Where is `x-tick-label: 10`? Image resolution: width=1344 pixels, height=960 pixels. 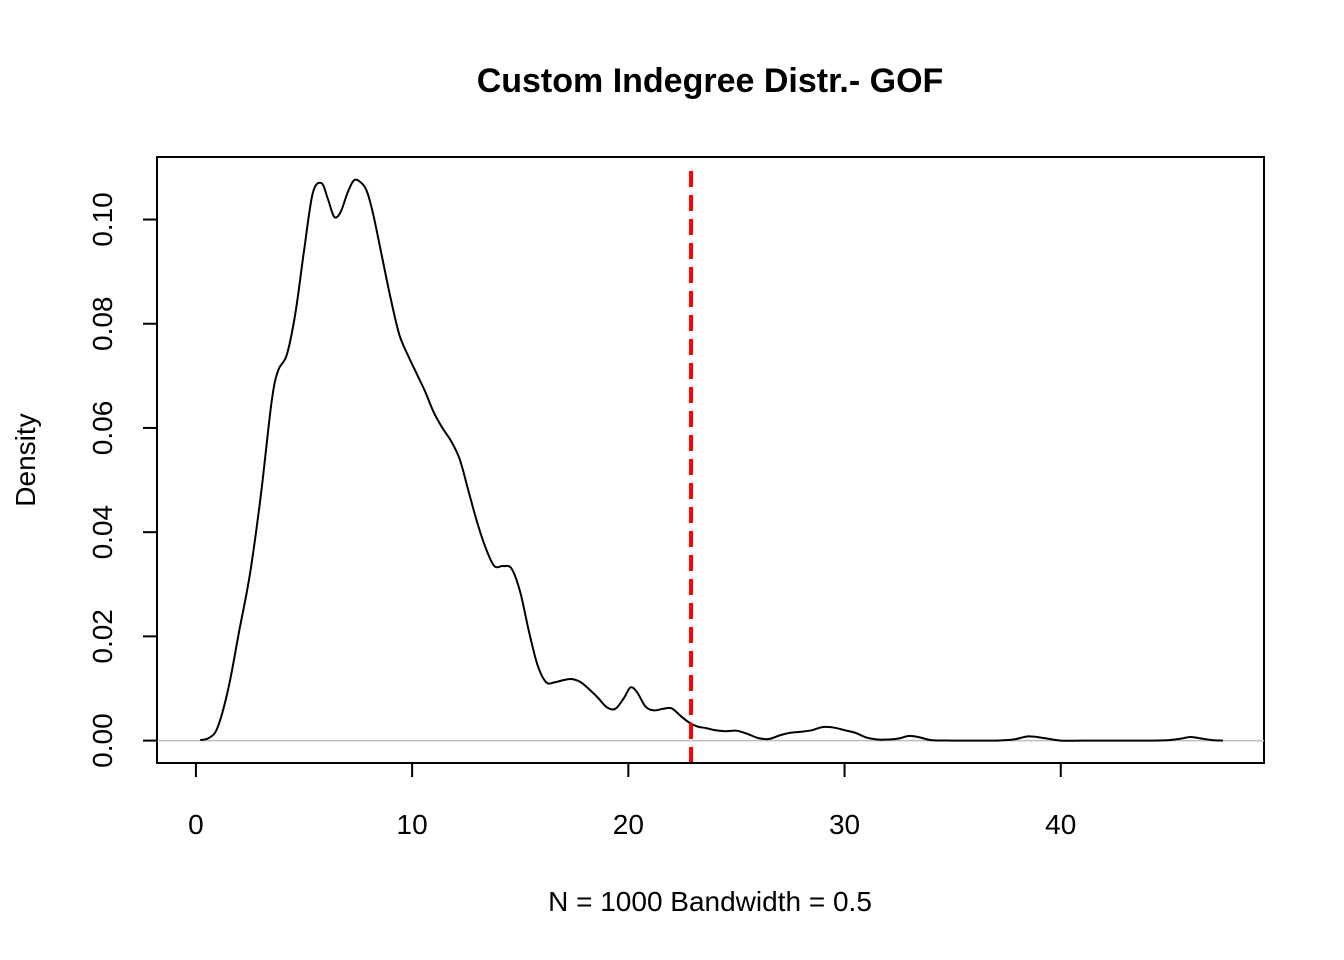 x-tick-label: 10 is located at coordinates (412, 824).